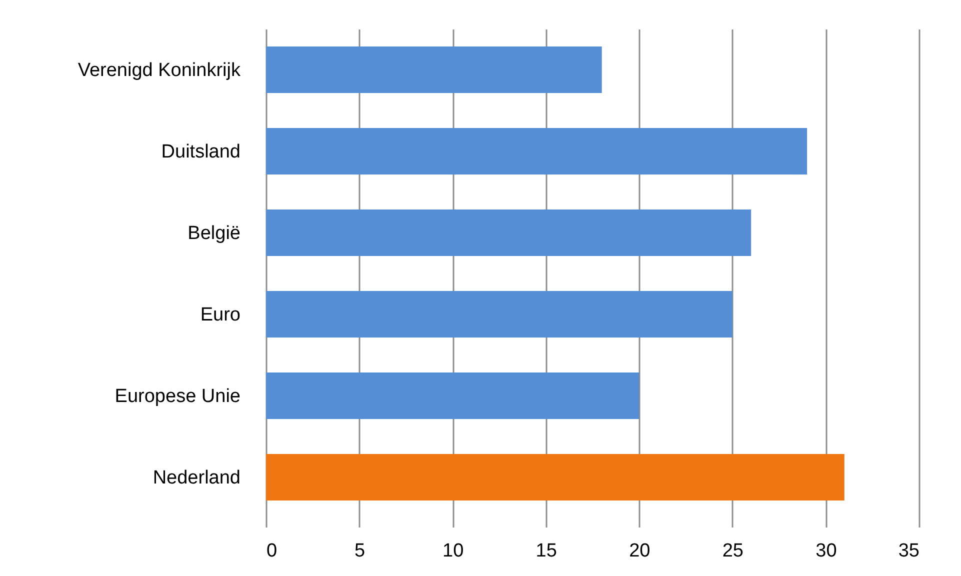 The width and height of the screenshot is (961, 576). What do you see at coordinates (639, 551) in the screenshot?
I see `x-tick-label: 20` at bounding box center [639, 551].